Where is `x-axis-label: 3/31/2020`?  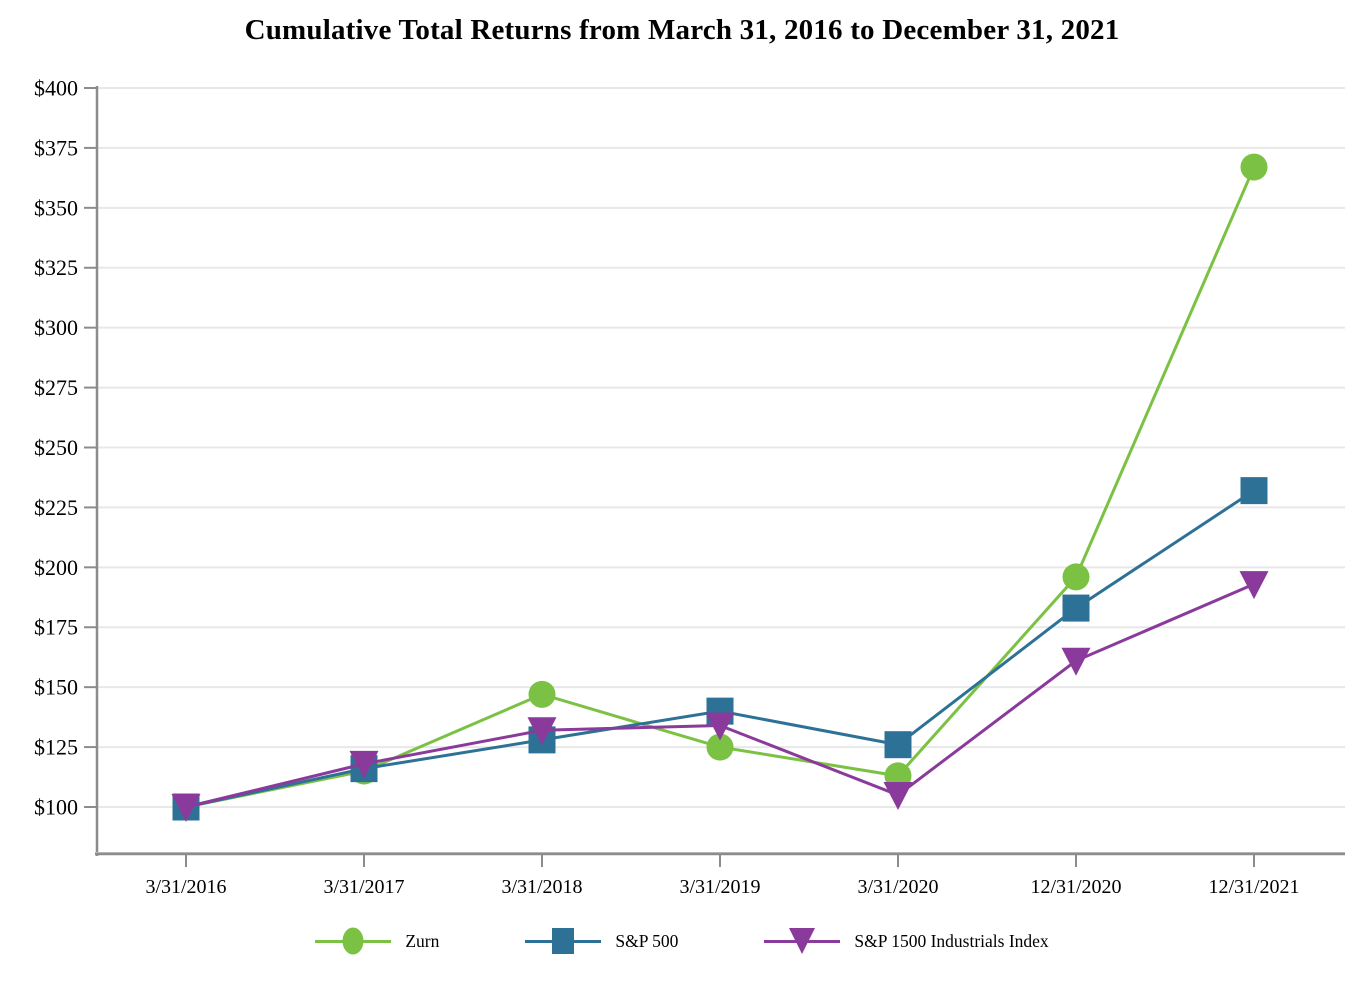
x-axis-label: 3/31/2020 is located at coordinates (897, 887).